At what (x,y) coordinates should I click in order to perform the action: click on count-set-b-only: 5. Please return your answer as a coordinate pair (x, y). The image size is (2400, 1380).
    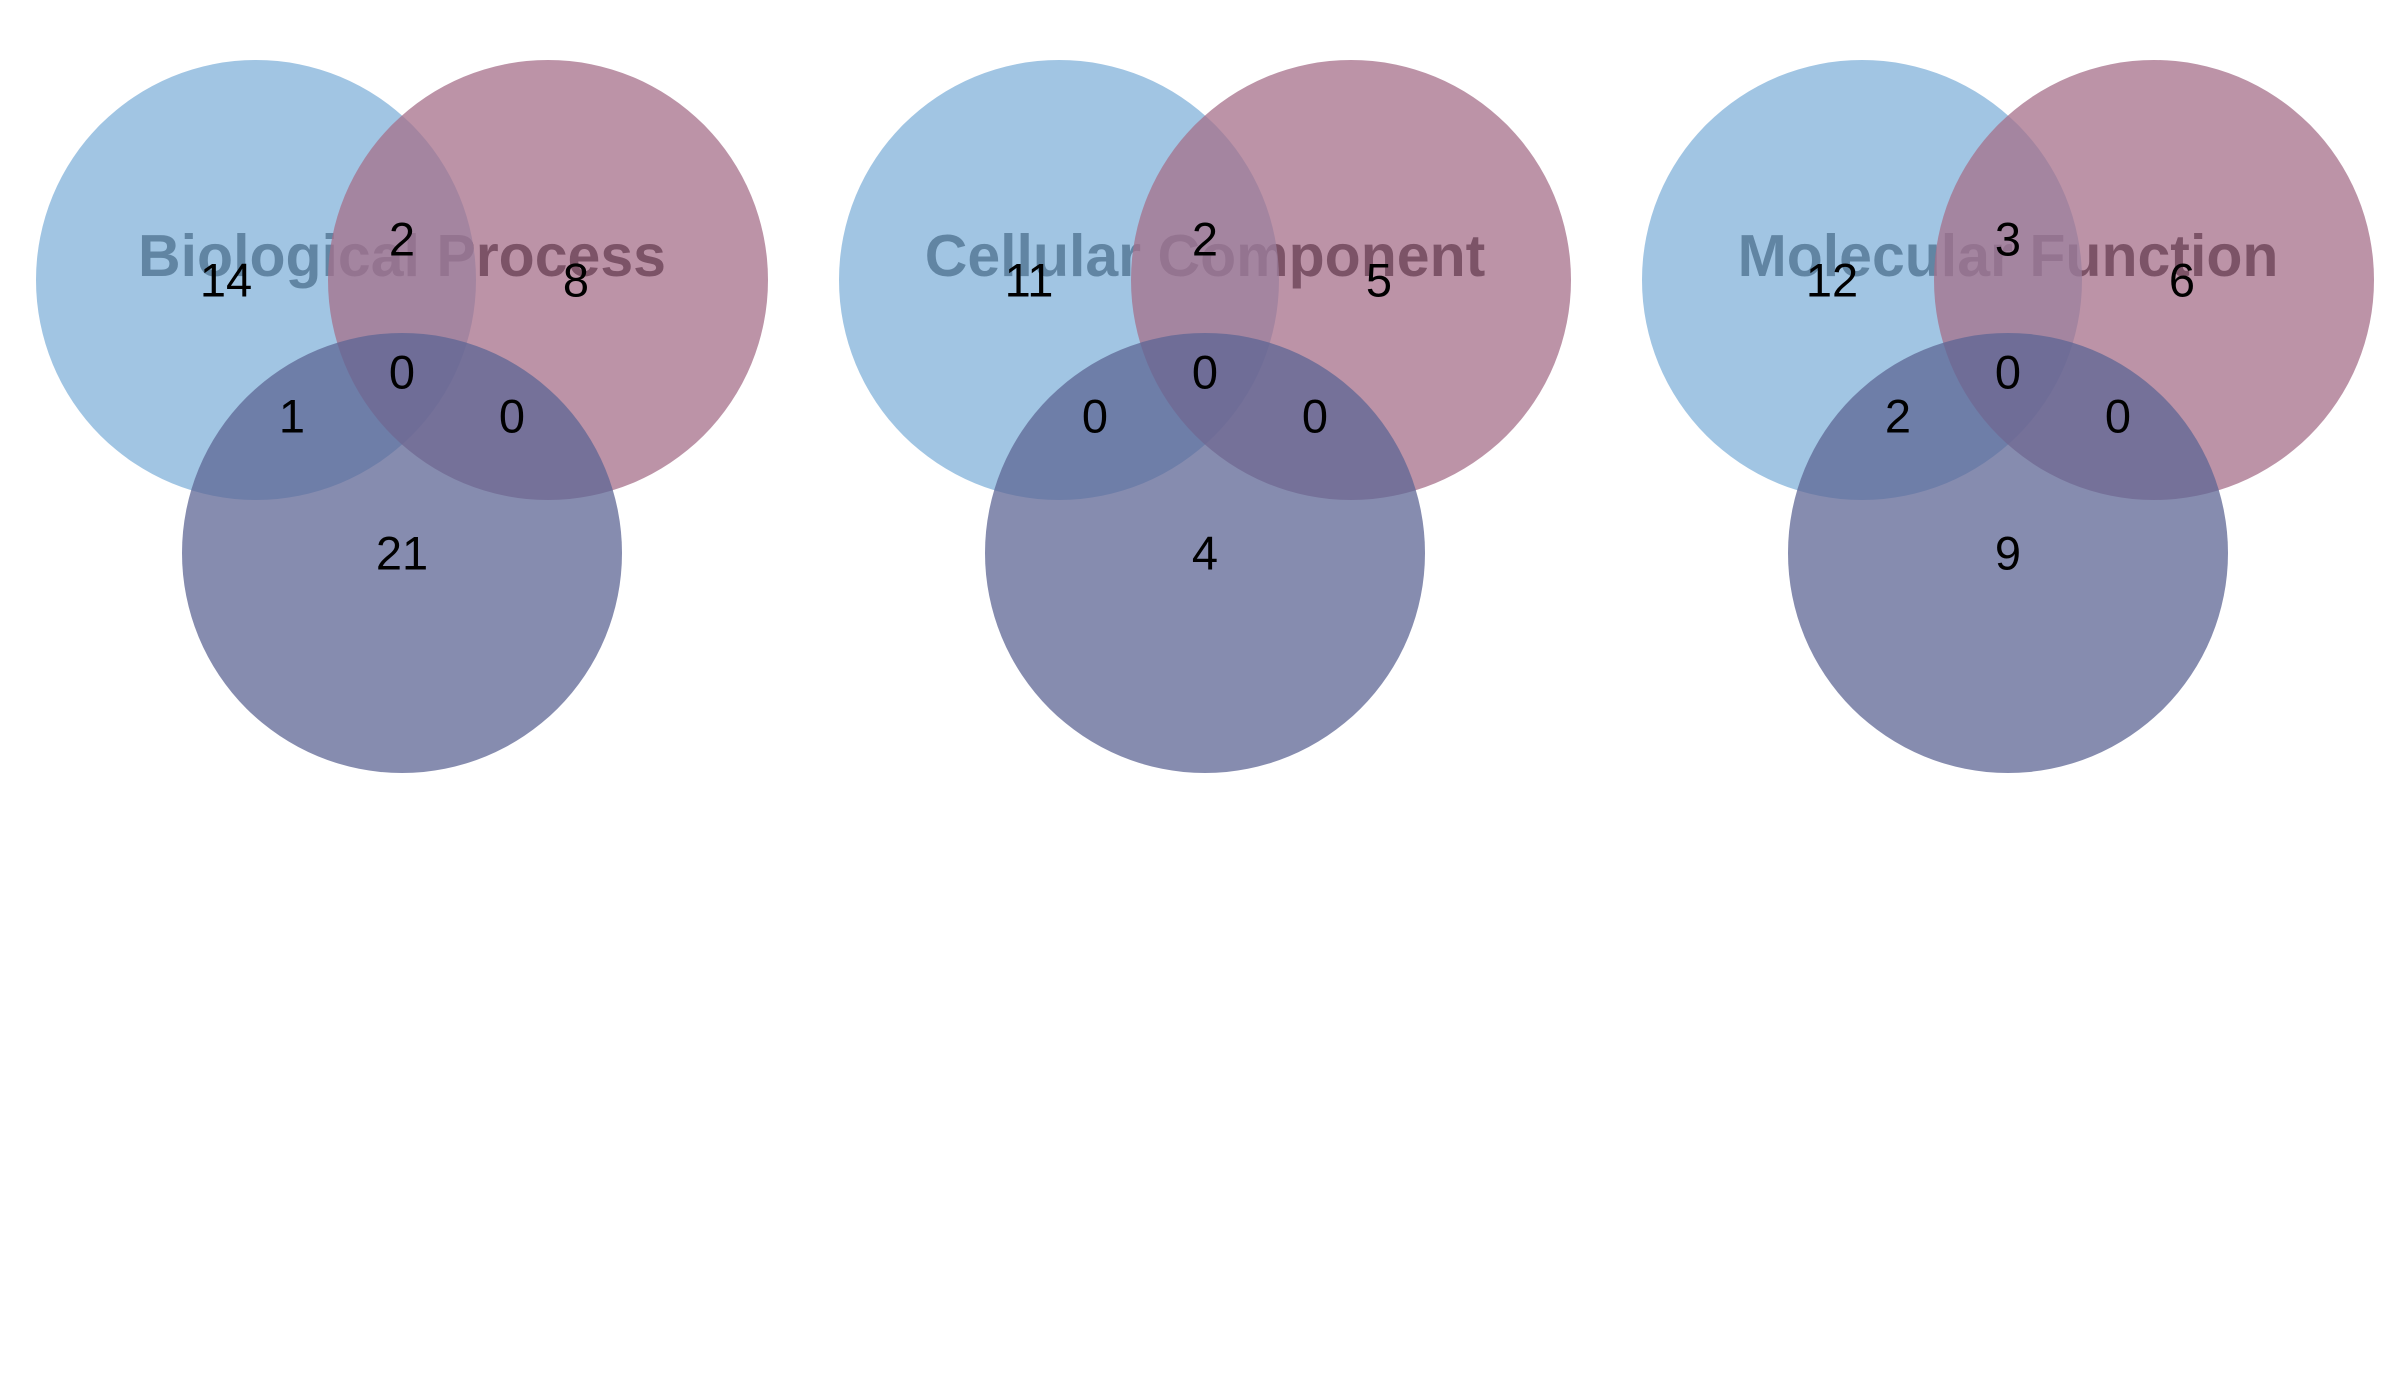
    Looking at the image, I should click on (1379, 280).